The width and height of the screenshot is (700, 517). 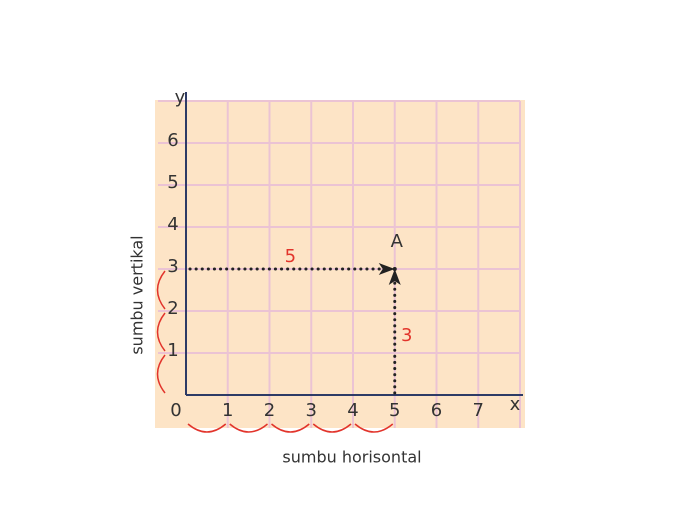 What do you see at coordinates (175, 410) in the screenshot?
I see `x-tick-label: 0` at bounding box center [175, 410].